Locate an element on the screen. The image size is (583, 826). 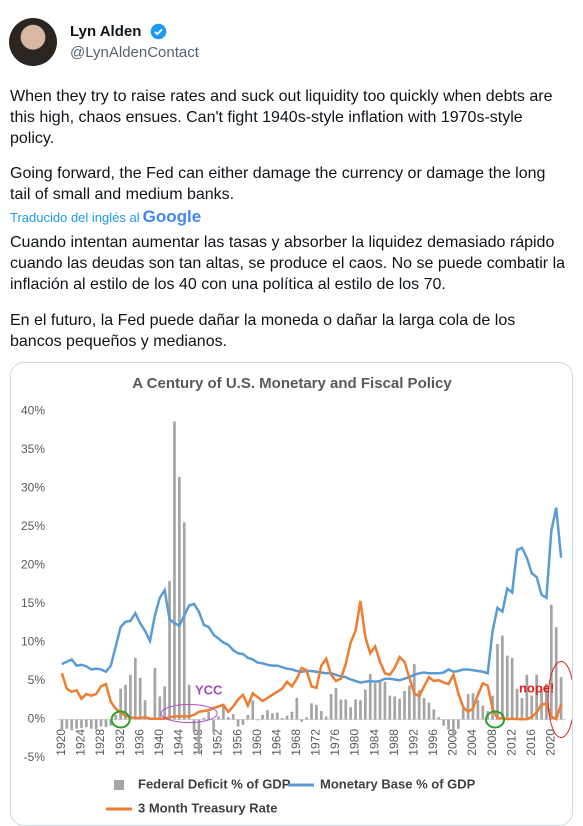
x-tick-label: 1968 is located at coordinates (296, 742).